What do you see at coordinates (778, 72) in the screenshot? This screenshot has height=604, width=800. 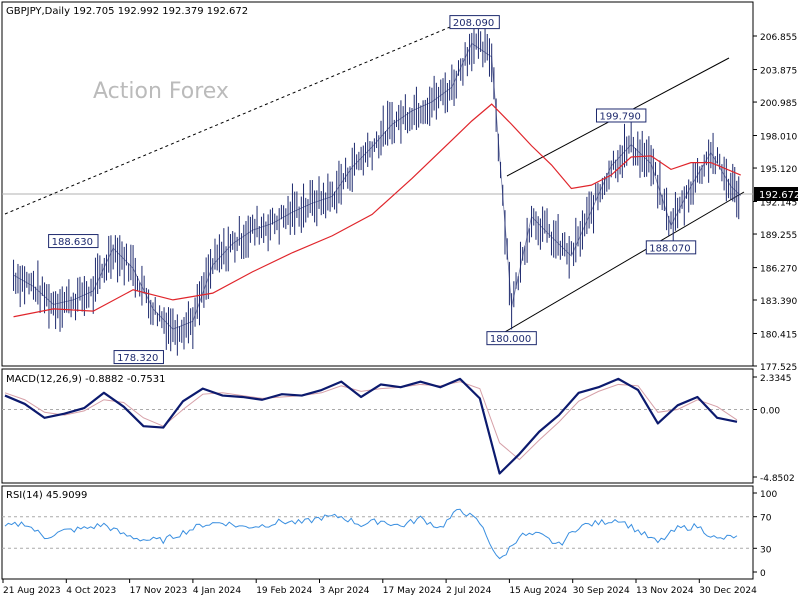 I see `price-tick-label: 203.875` at bounding box center [778, 72].